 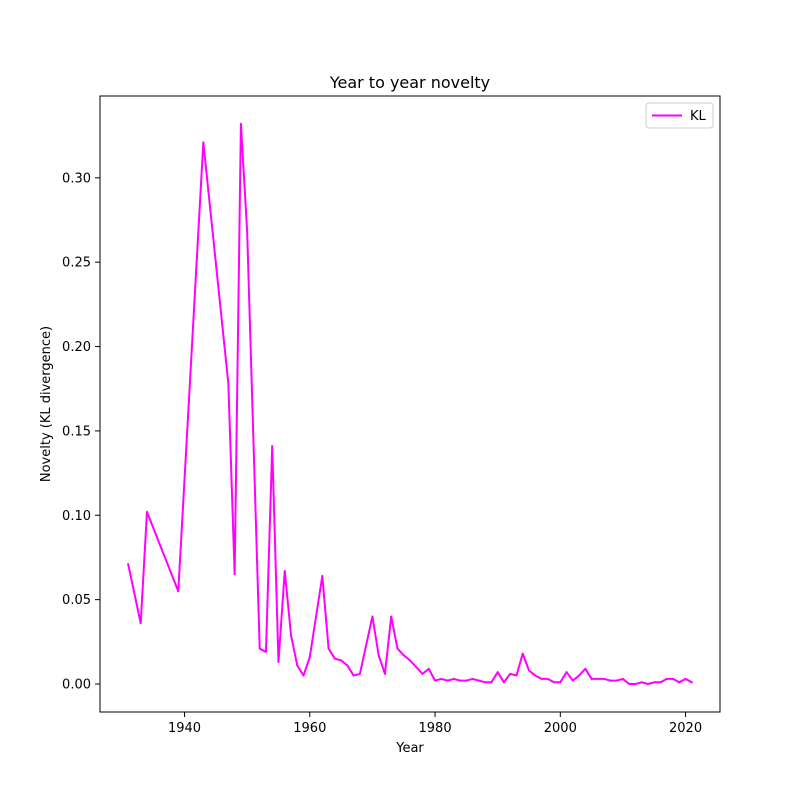 I want to click on legend-label-kl: KL, so click(x=698, y=116).